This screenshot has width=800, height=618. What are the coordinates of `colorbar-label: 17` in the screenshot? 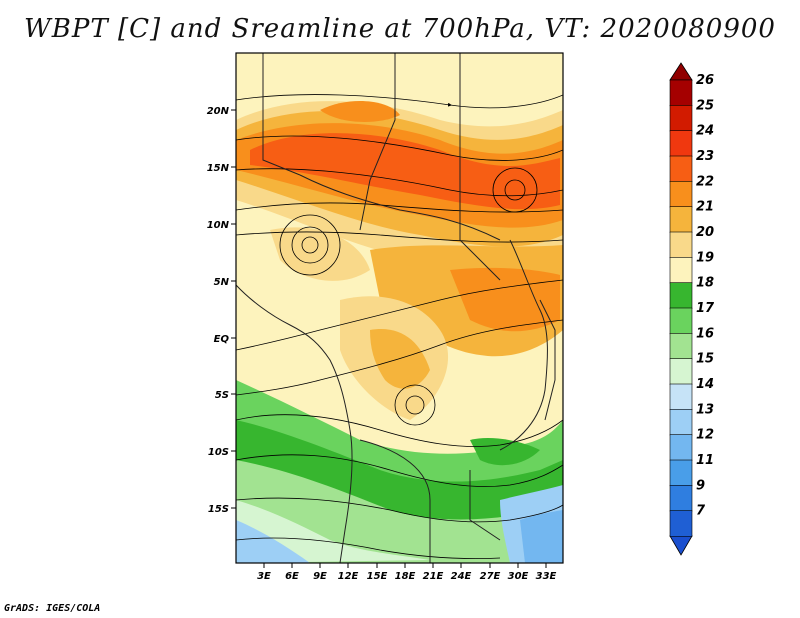 It's located at (705, 308).